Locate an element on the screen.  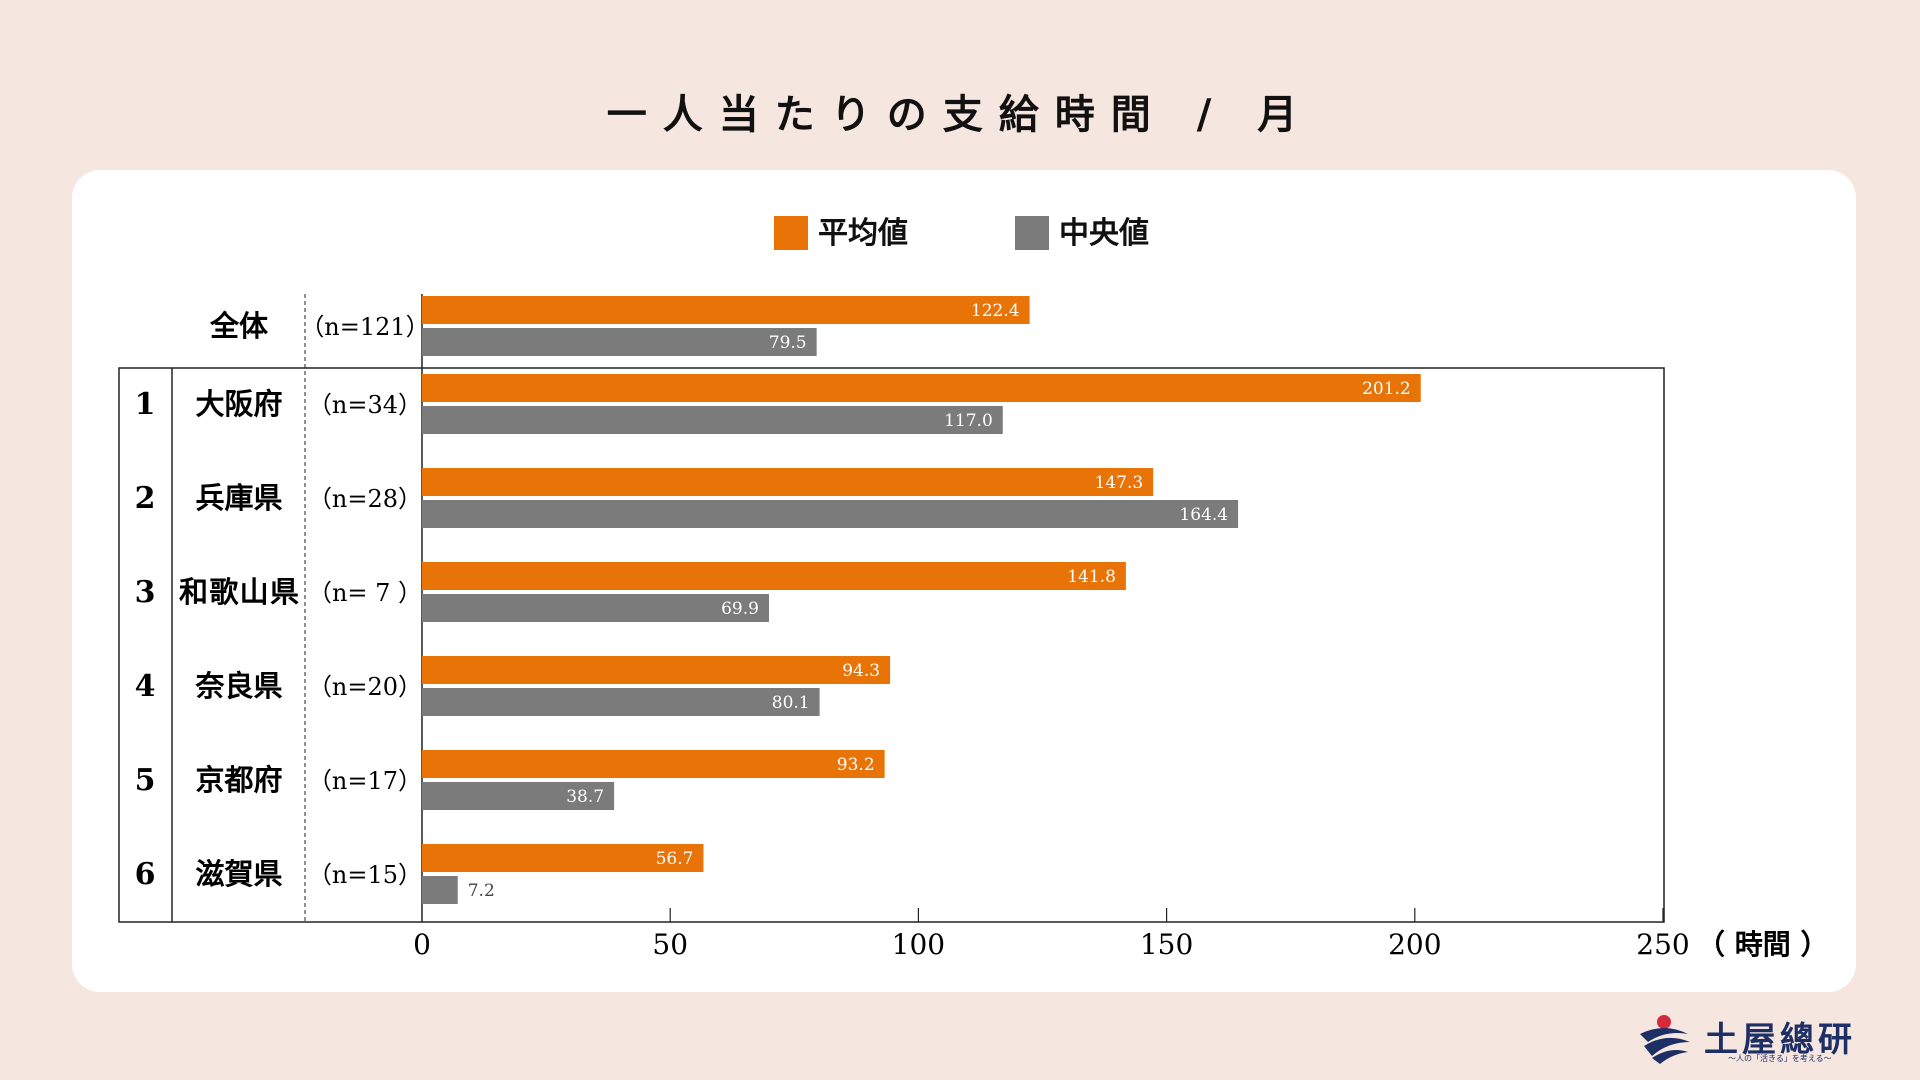
rank-number: 5 is located at coordinates (145, 780).